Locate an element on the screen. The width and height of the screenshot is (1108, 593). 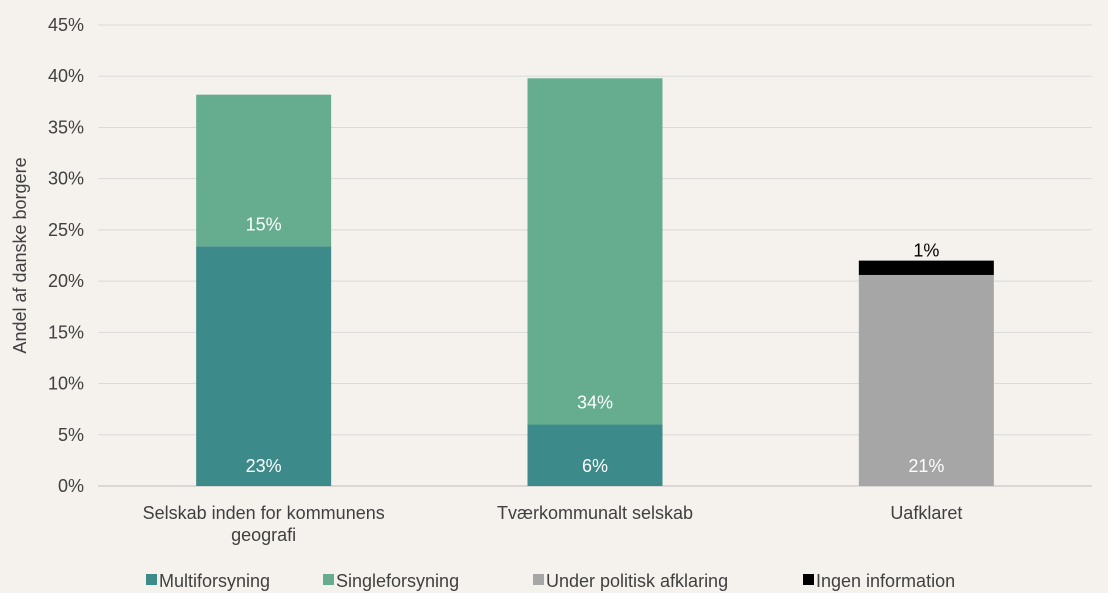
x-category-label: geografi is located at coordinates (263, 535).